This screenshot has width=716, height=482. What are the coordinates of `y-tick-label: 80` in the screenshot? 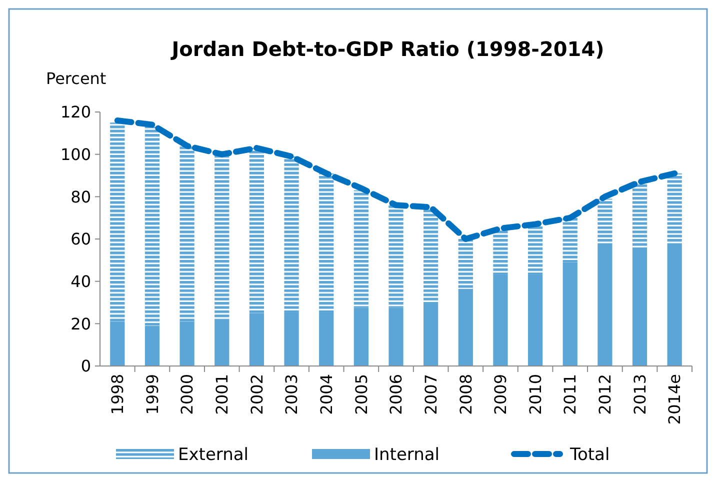 It's located at (80, 196).